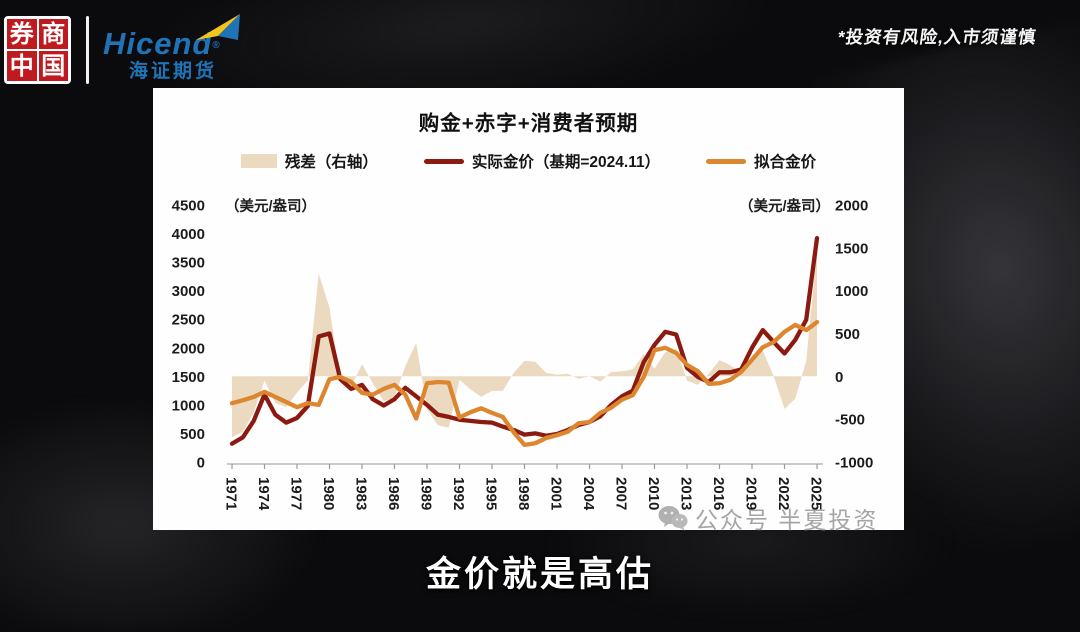 The width and height of the screenshot is (1080, 632). What do you see at coordinates (158, 43) in the screenshot?
I see `hicend-name-text: Hicend` at bounding box center [158, 43].